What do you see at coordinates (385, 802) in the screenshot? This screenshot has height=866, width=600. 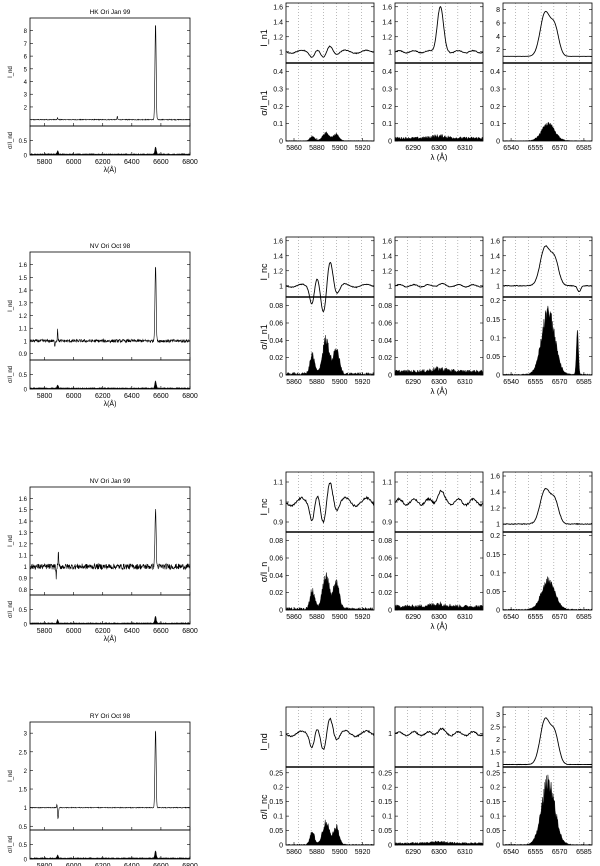 I see `ytick-label: 0.15` at bounding box center [385, 802].